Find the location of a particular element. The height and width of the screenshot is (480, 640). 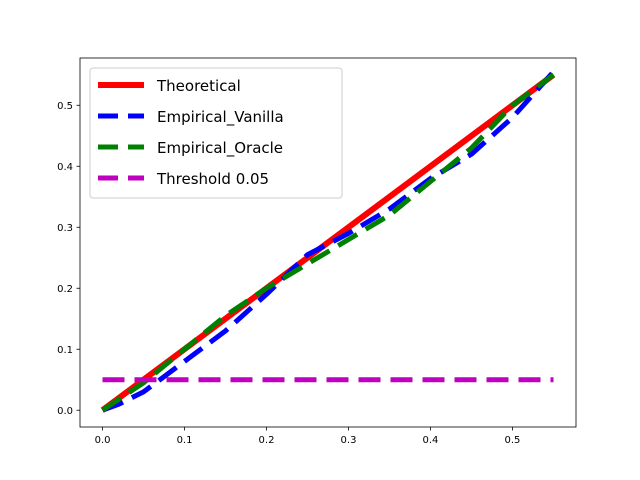

x-tick-label: 0.3 is located at coordinates (349, 440).